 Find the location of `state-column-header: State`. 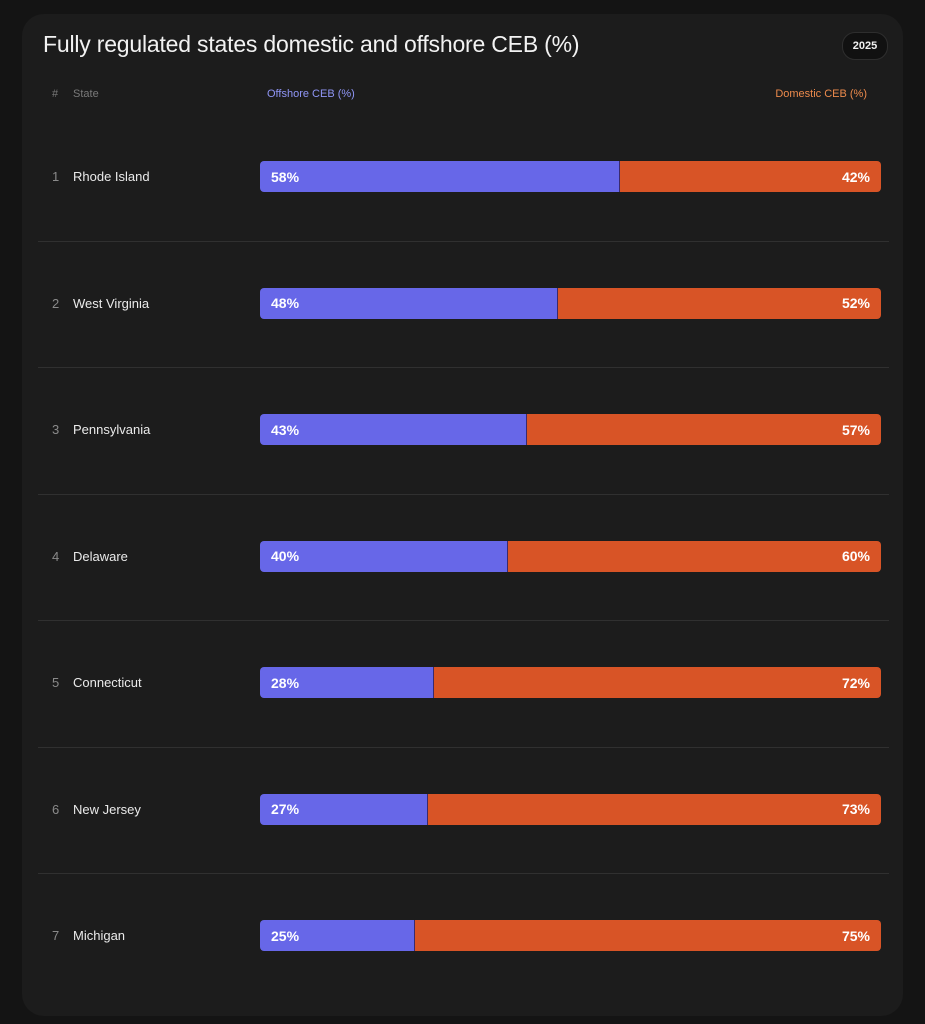

state-column-header: State is located at coordinates (86, 94).